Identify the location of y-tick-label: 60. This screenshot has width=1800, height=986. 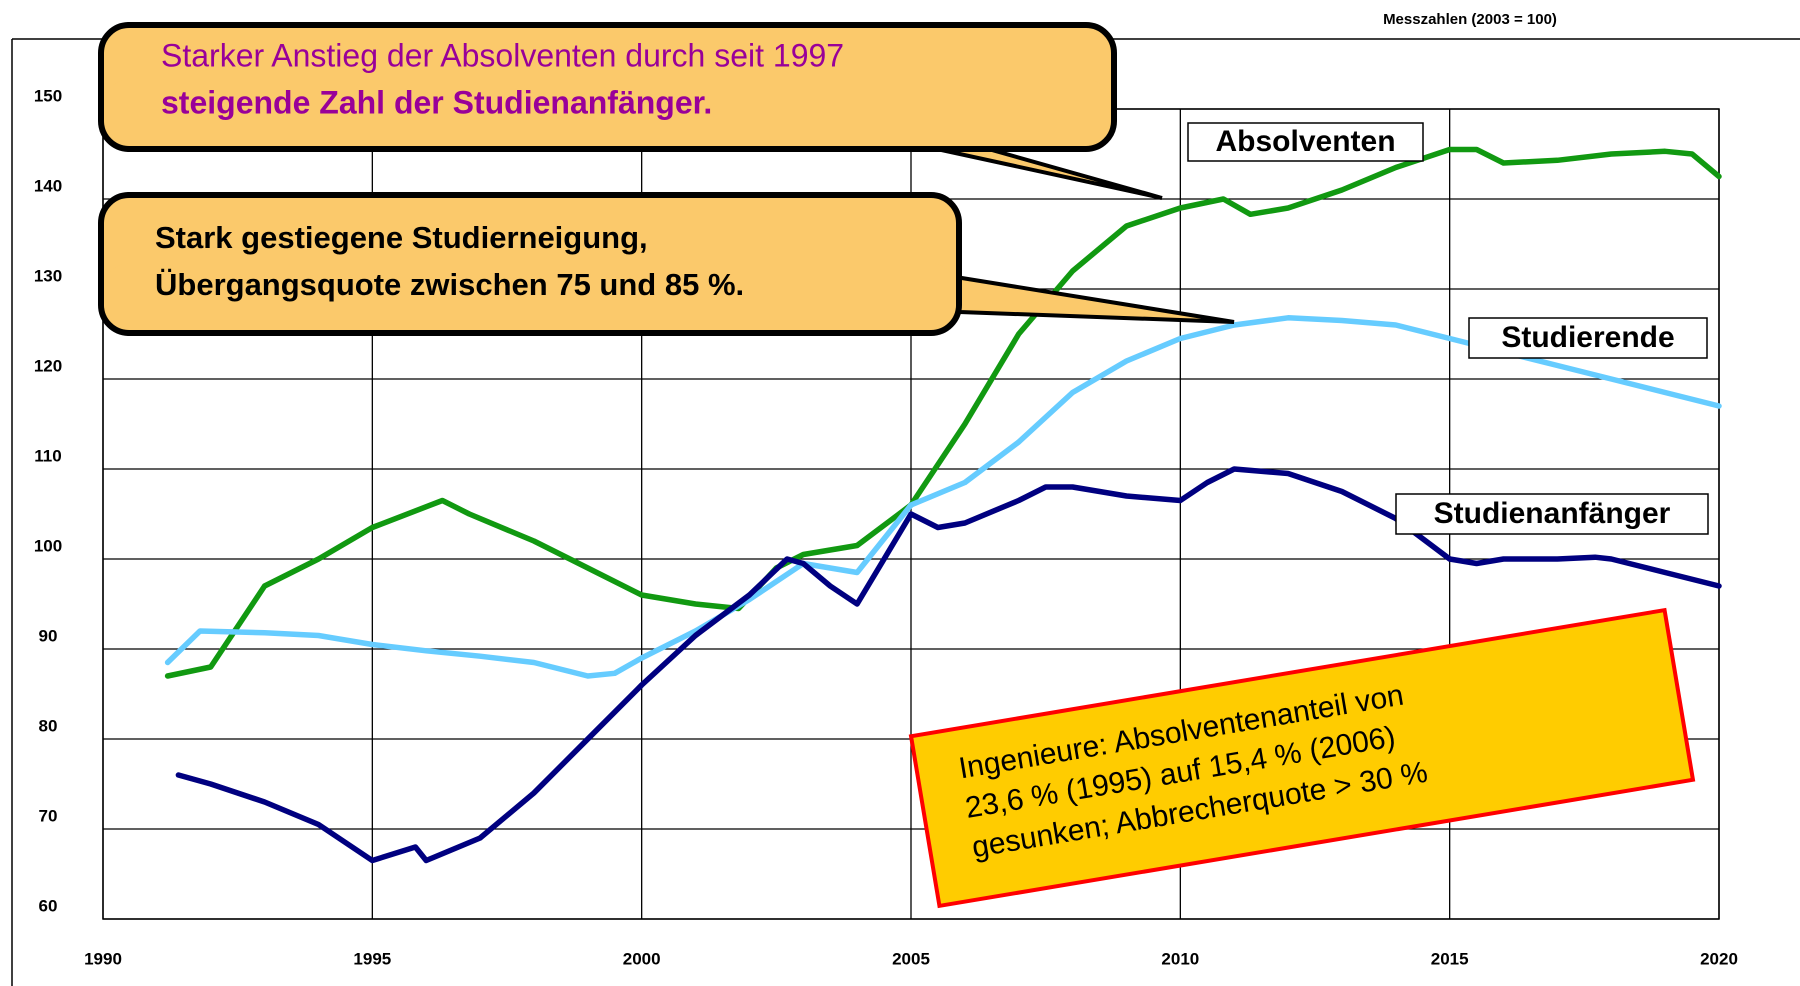
(48, 905).